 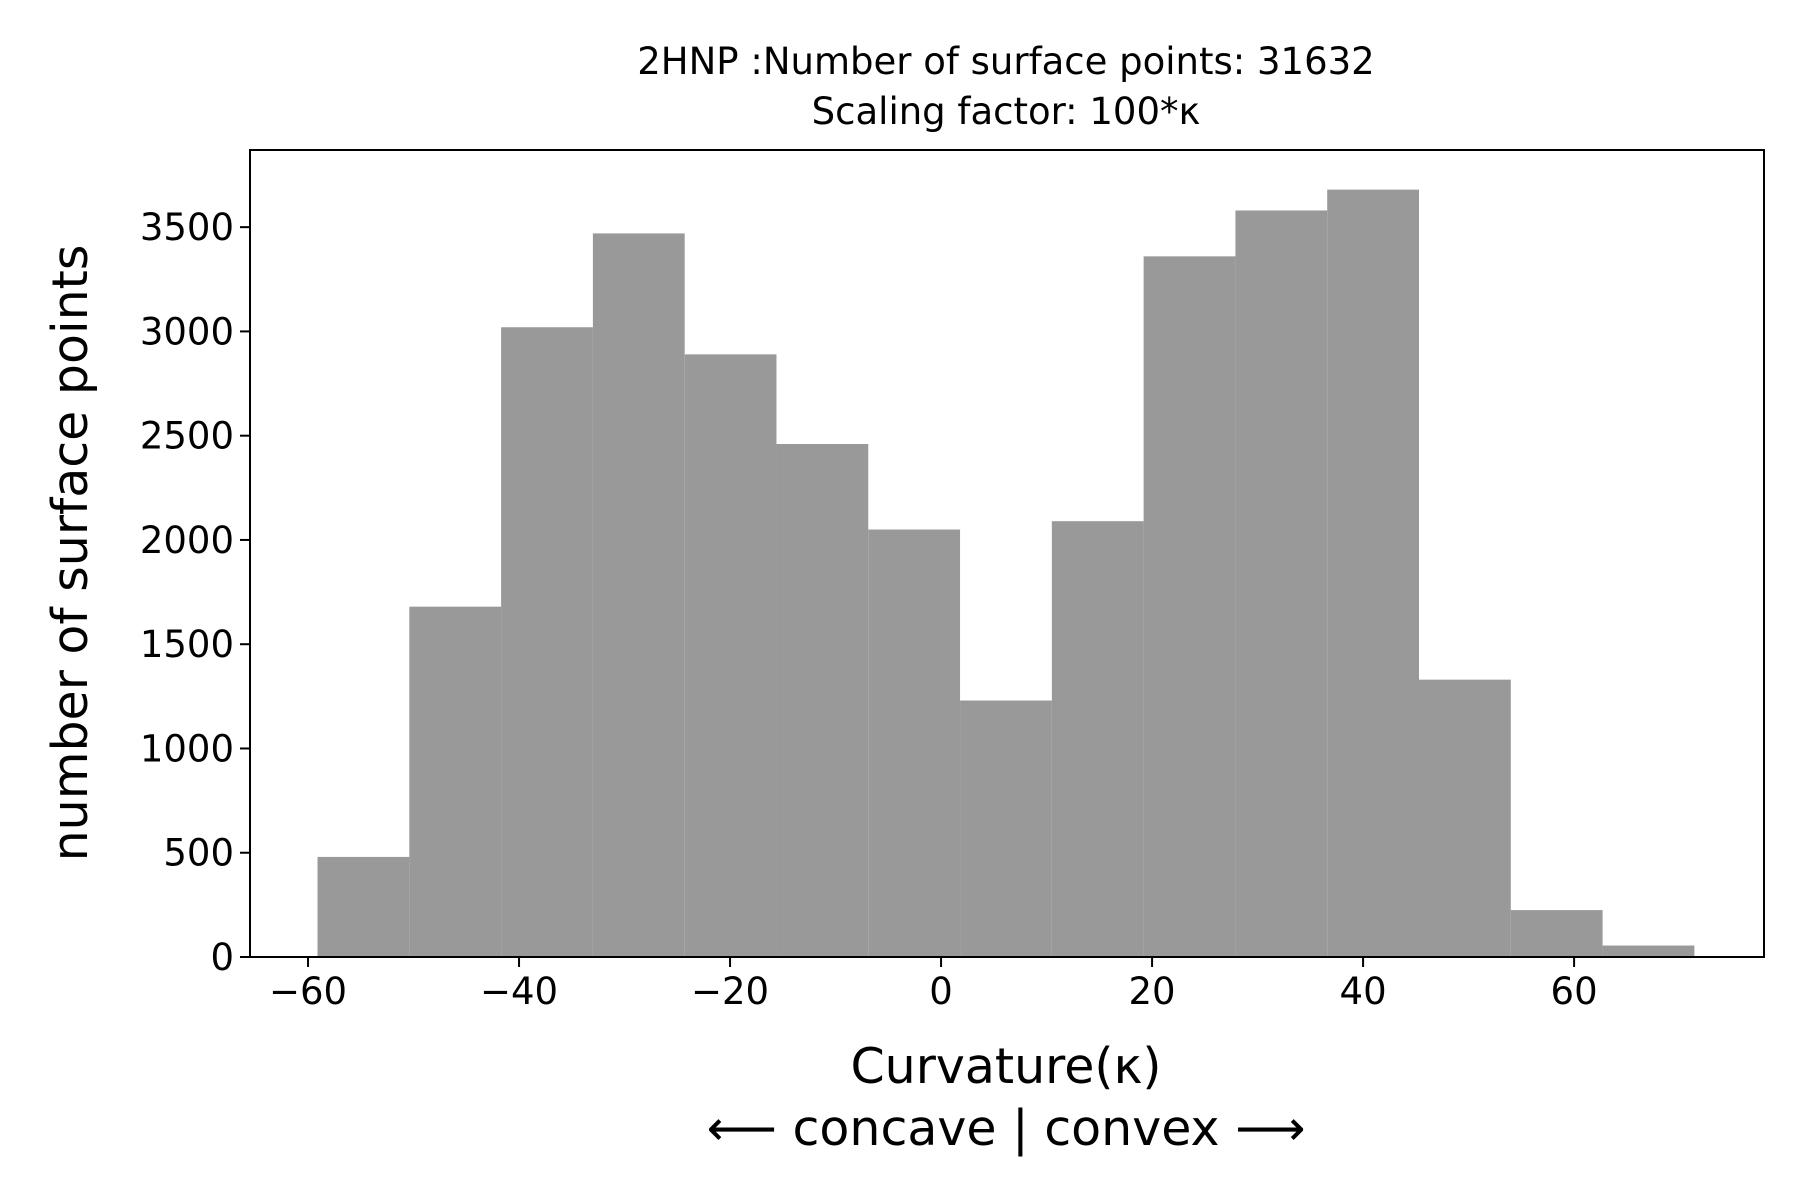 I want to click on chart-title: 2HNP :Number of surface points: 31632, so click(x=1005, y=61).